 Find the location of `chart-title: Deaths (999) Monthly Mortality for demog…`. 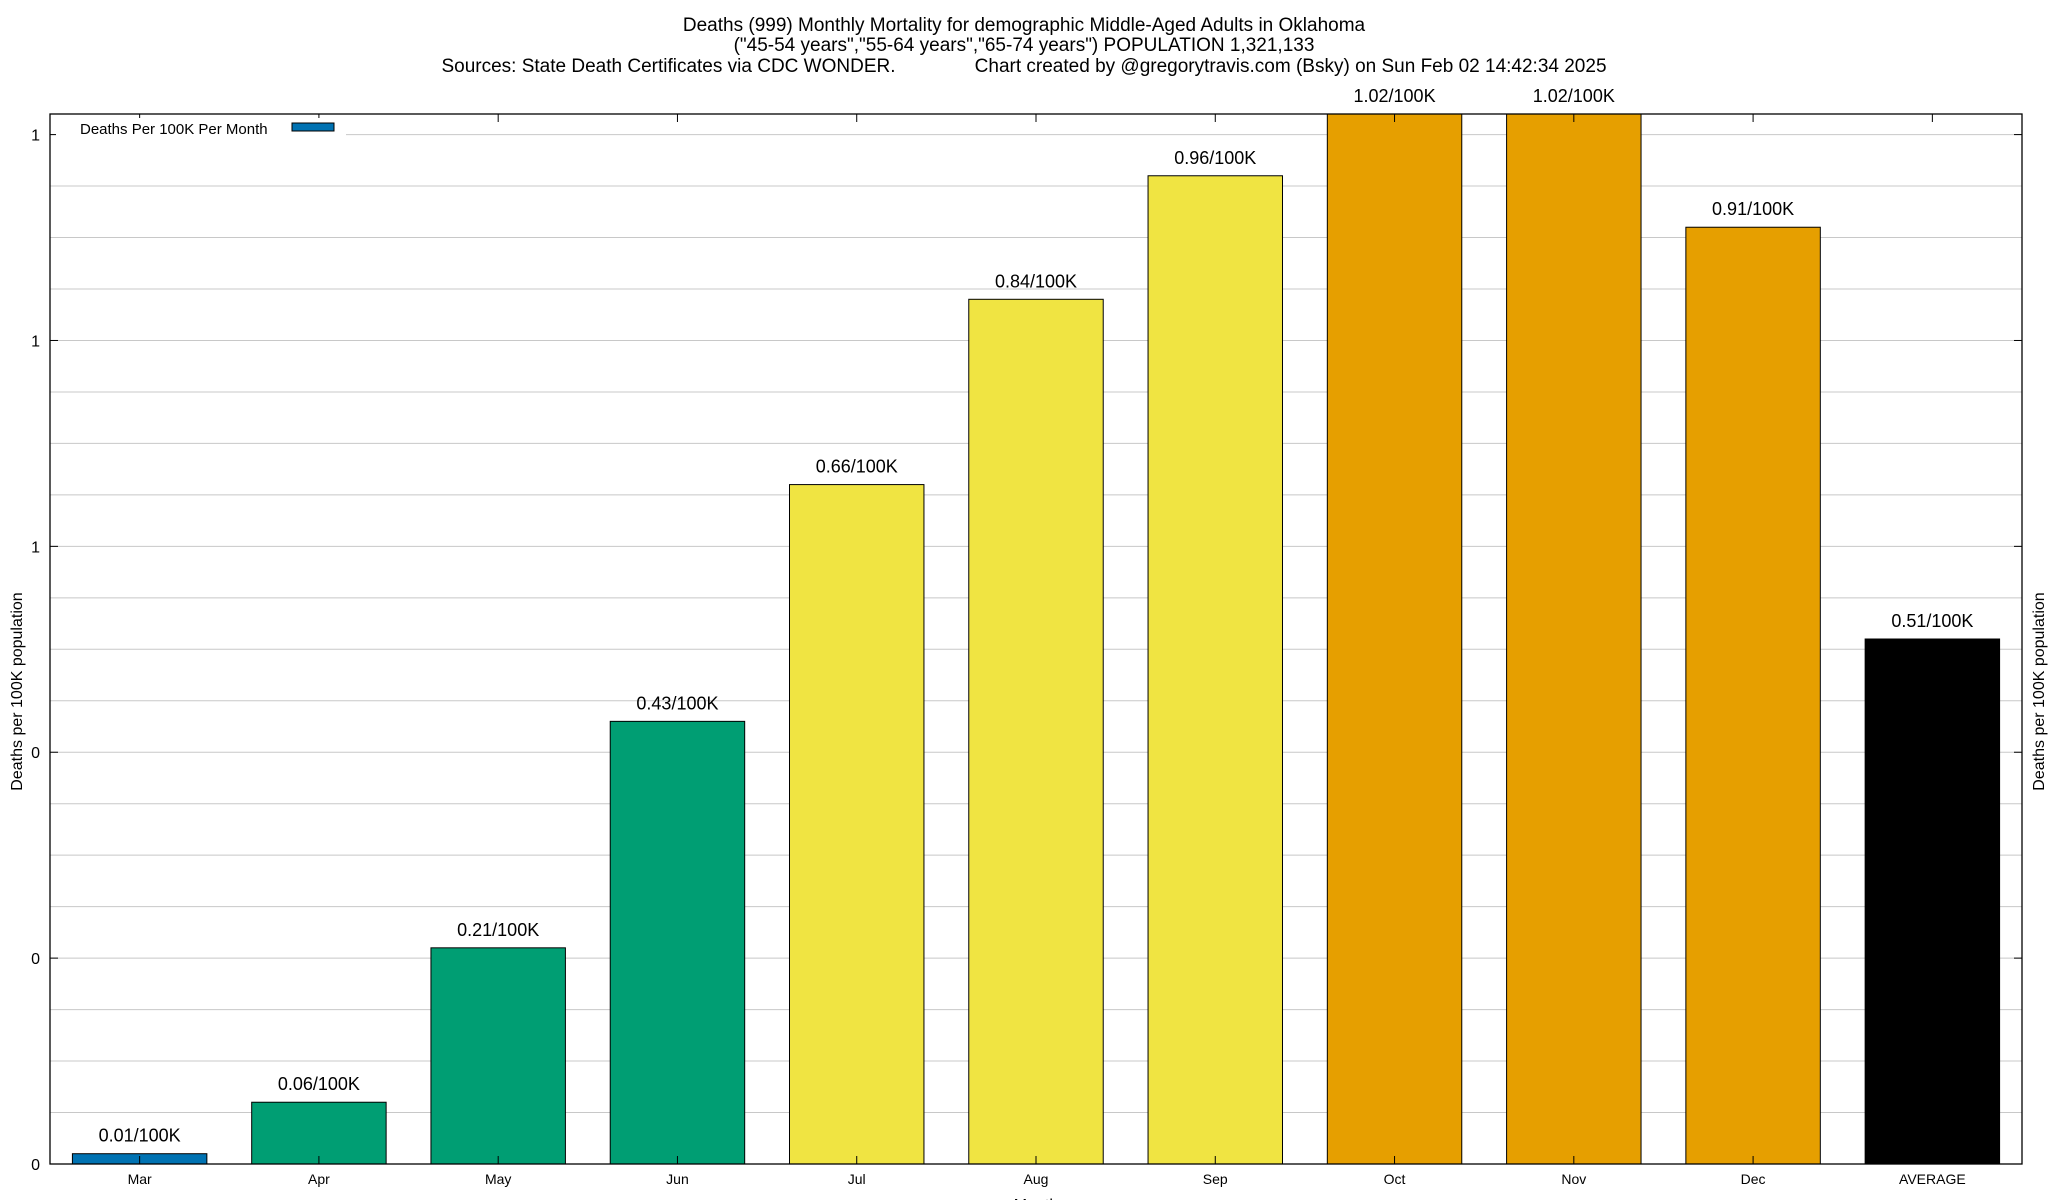

chart-title: Deaths (999) Monthly Mortality for demog… is located at coordinates (1023, 46).